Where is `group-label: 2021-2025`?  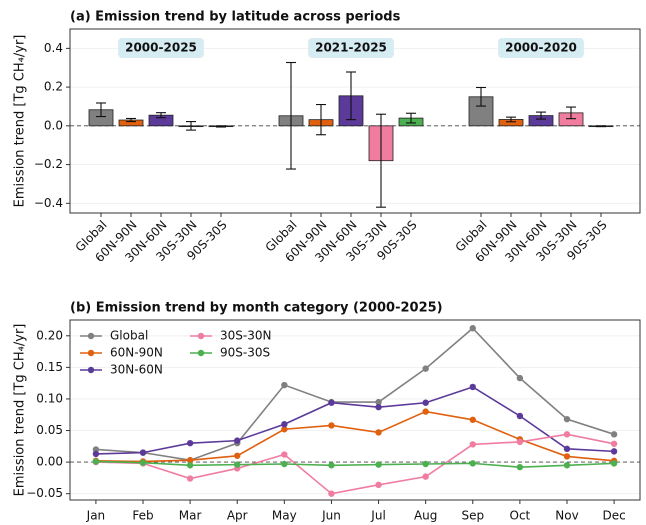
group-label: 2021-2025 is located at coordinates (351, 48).